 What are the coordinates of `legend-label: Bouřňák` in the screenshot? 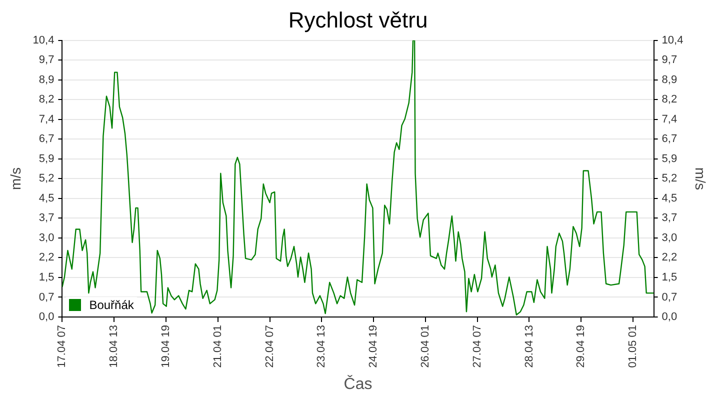 It's located at (111, 305).